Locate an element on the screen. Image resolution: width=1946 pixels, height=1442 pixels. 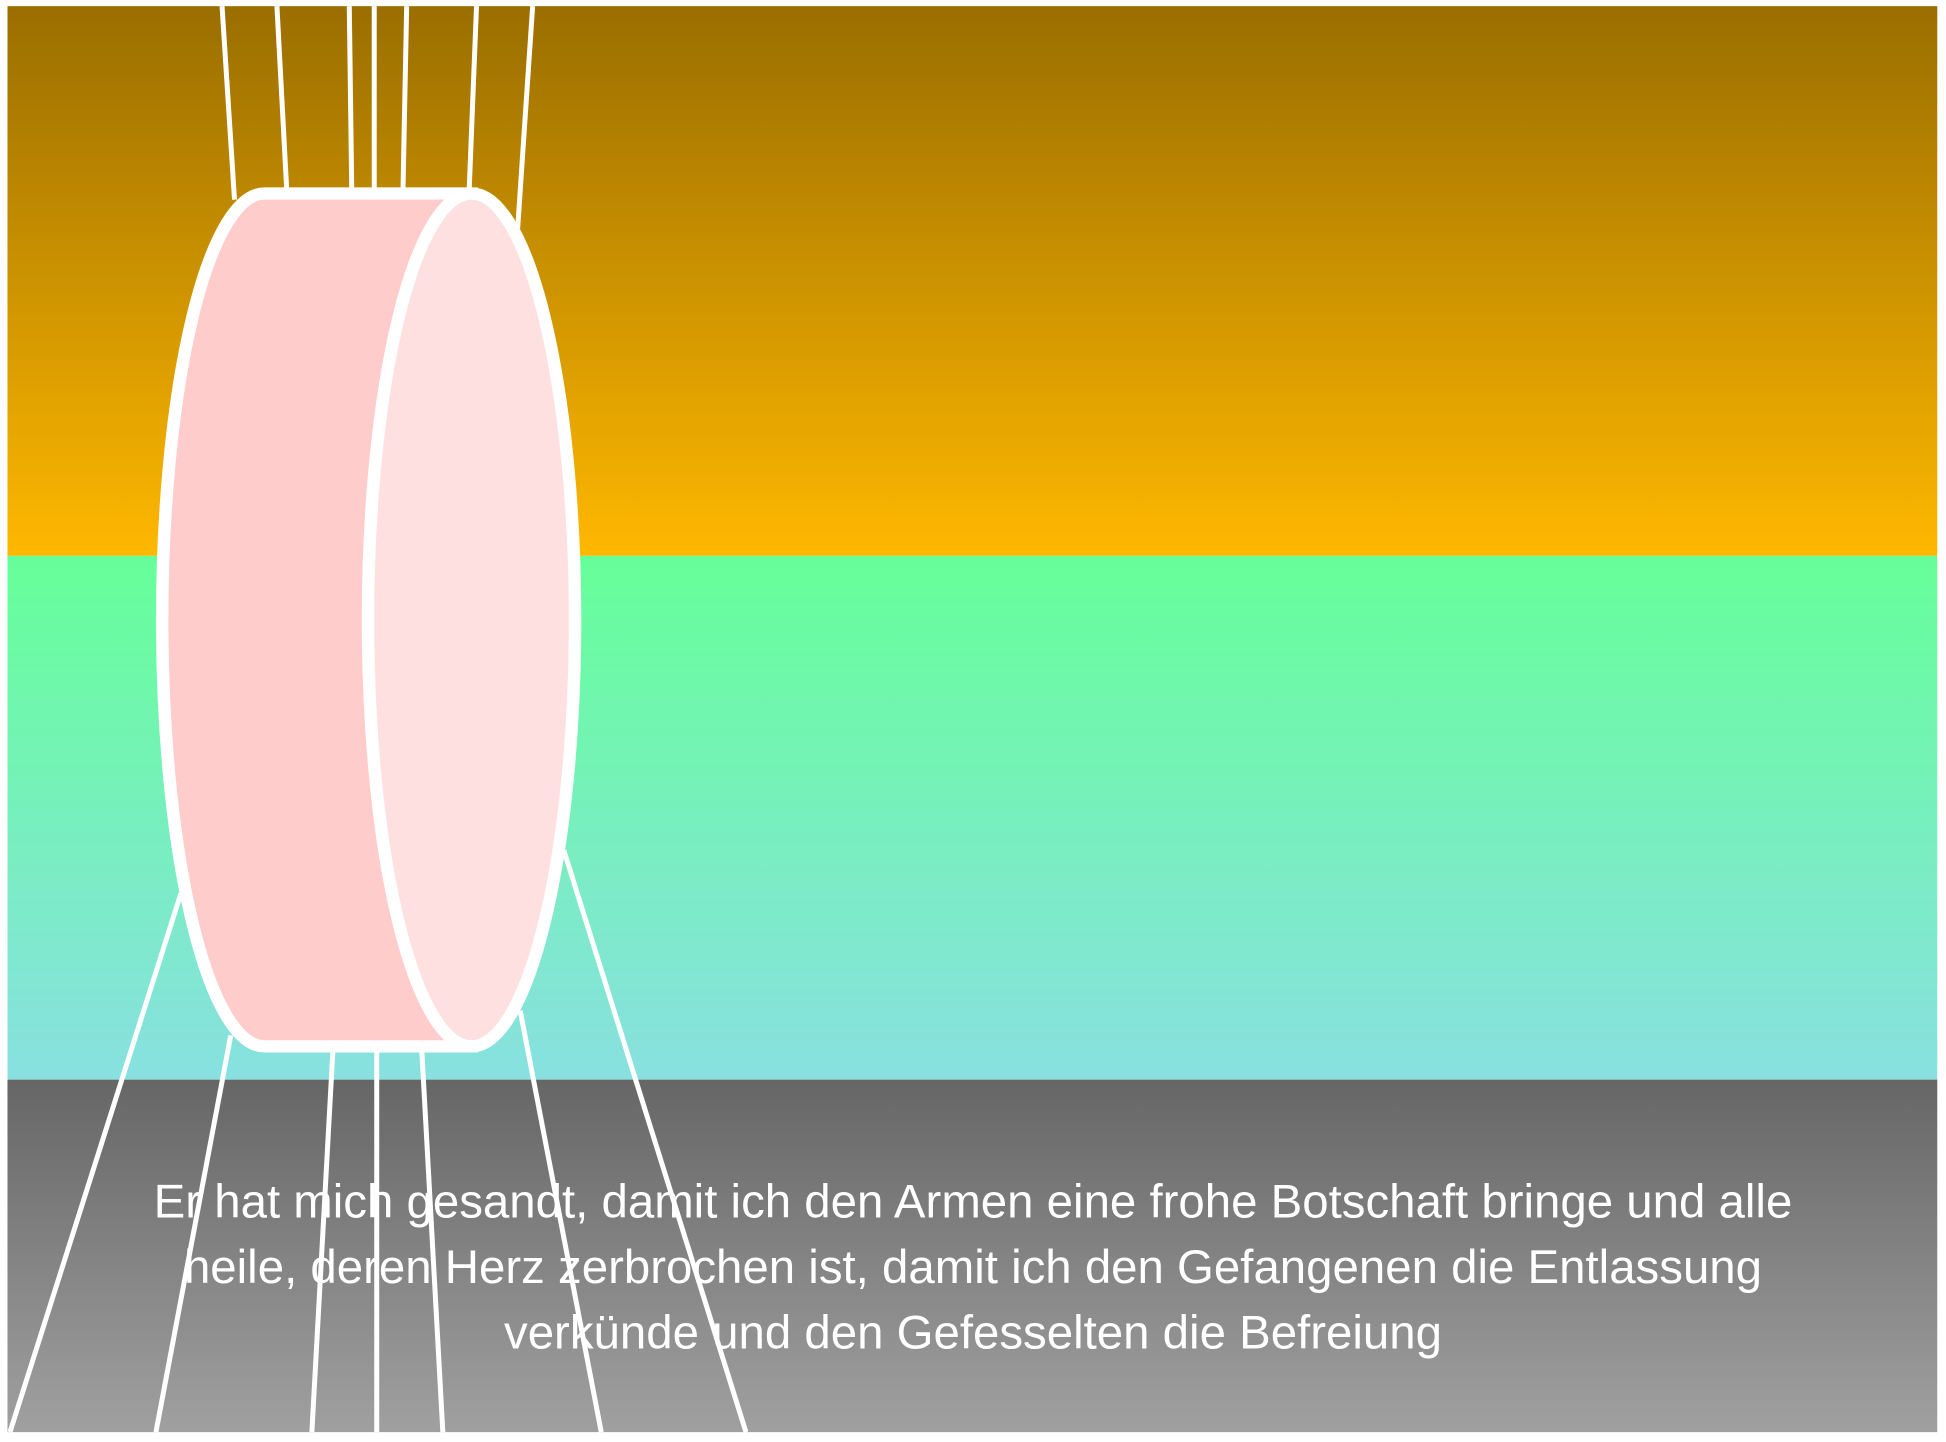
drum-face is located at coordinates (471, 620).